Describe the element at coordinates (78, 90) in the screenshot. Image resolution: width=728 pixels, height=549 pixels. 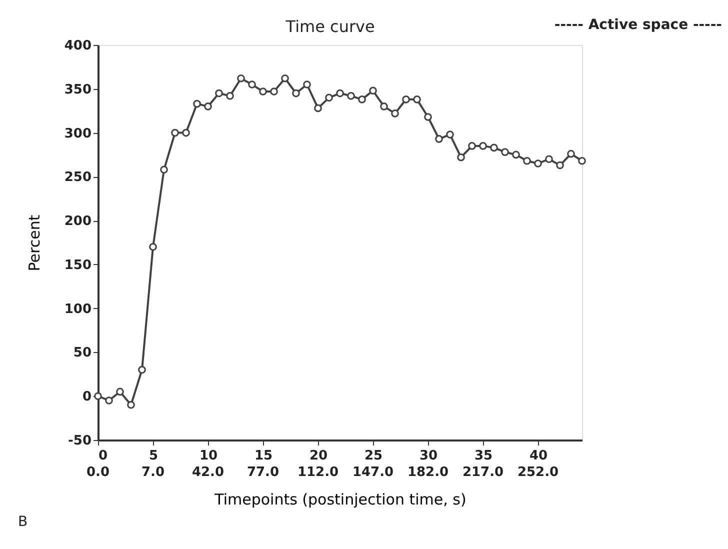
I see `y-tick-label: 350` at that location.